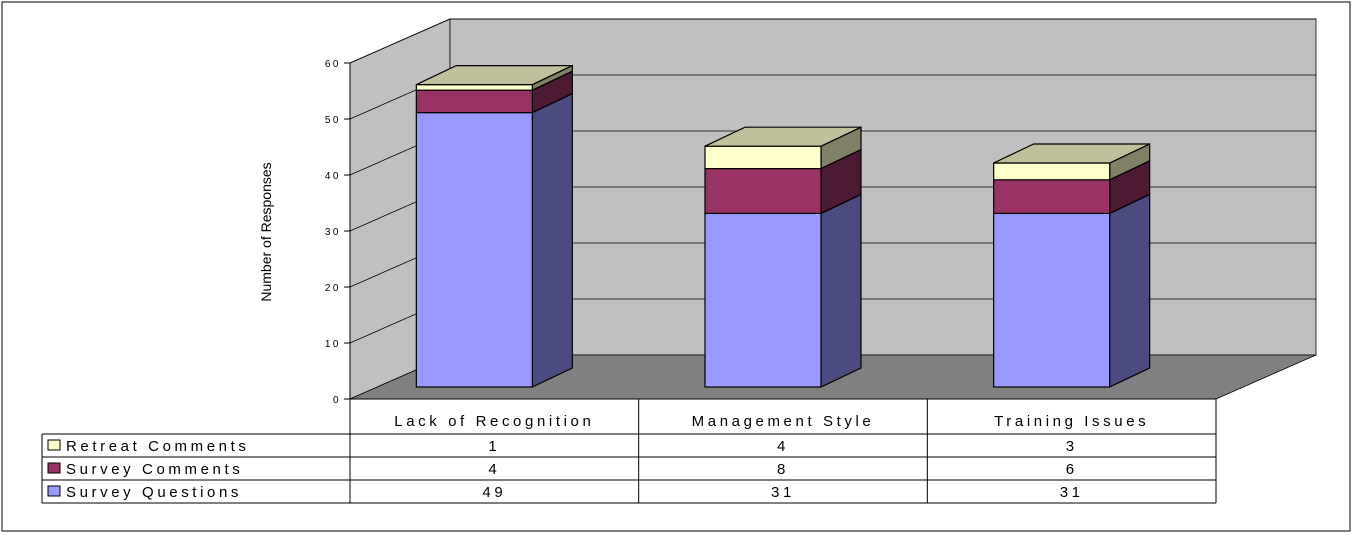  I want to click on y-tick-label: 60, so click(333, 64).